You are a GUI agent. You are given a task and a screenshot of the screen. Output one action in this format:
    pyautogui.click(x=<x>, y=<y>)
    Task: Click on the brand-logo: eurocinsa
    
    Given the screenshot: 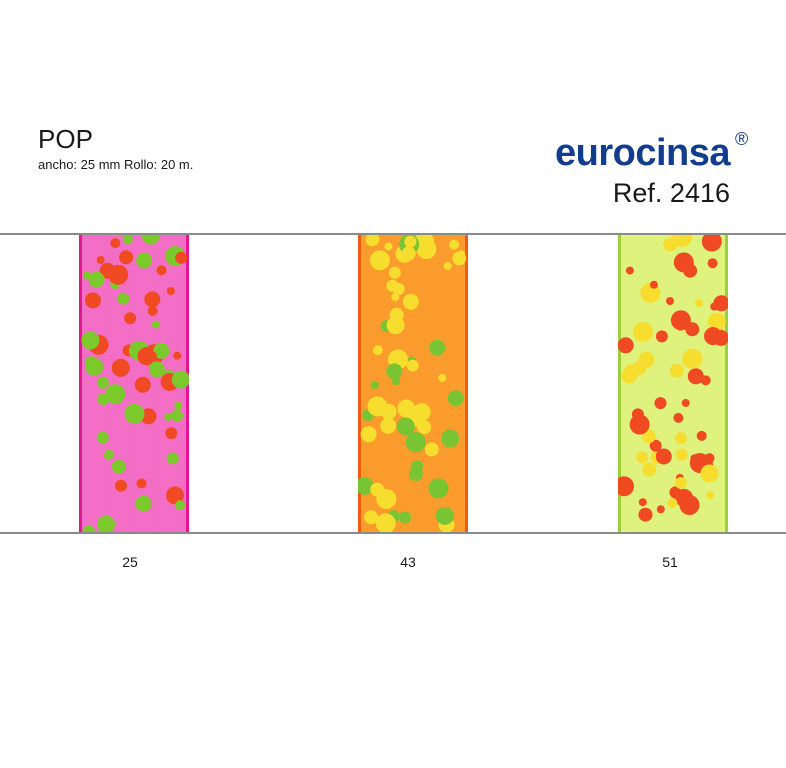 What is the action you would take?
    pyautogui.click(x=642, y=153)
    